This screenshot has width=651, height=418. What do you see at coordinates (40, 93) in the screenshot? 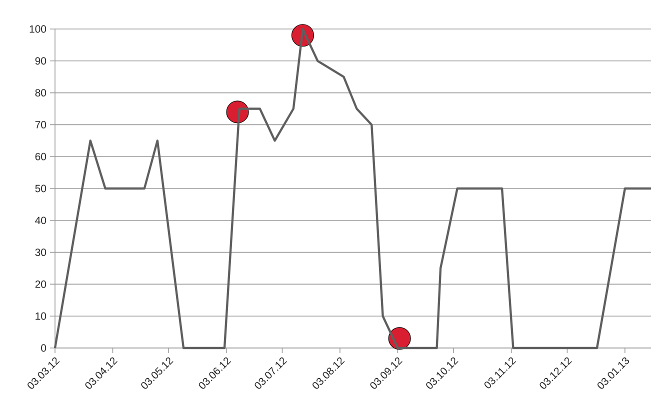
I see `y-tick-label: 80` at bounding box center [40, 93].